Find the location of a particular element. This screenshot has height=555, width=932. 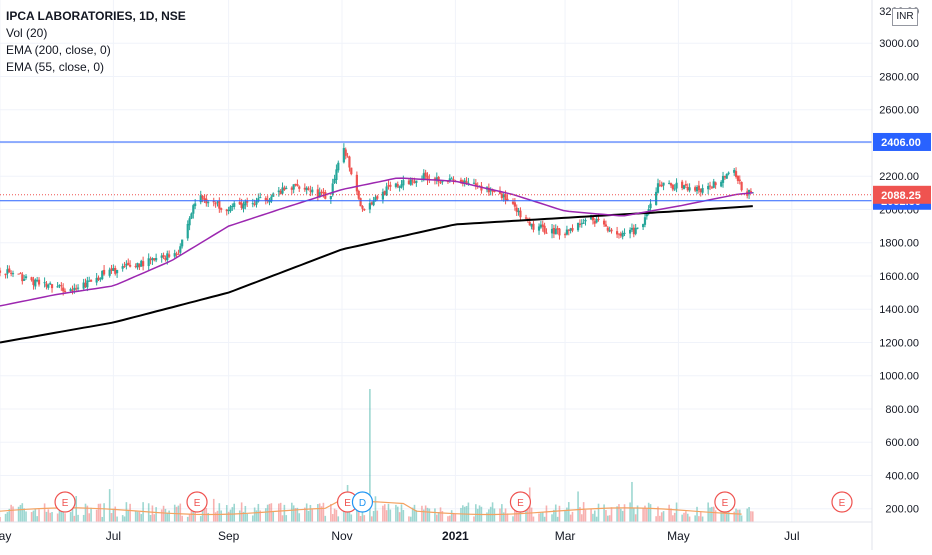

indicator-volume: Vol (20) is located at coordinates (27, 33).